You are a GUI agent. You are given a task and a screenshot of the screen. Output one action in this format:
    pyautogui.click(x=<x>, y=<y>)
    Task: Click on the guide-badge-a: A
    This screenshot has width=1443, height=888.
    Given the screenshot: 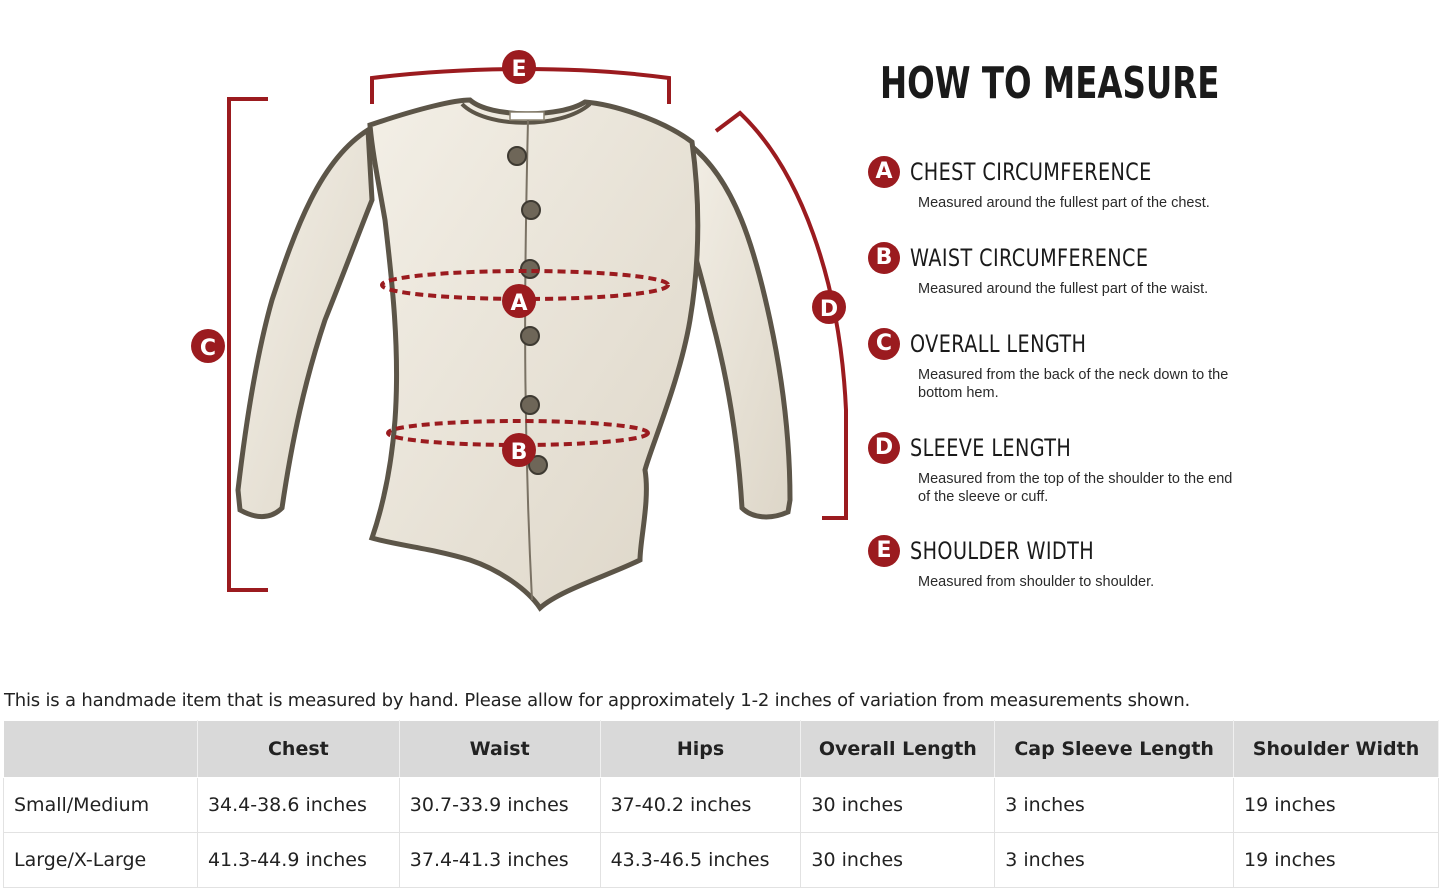 What is the action you would take?
    pyautogui.click(x=884, y=172)
    